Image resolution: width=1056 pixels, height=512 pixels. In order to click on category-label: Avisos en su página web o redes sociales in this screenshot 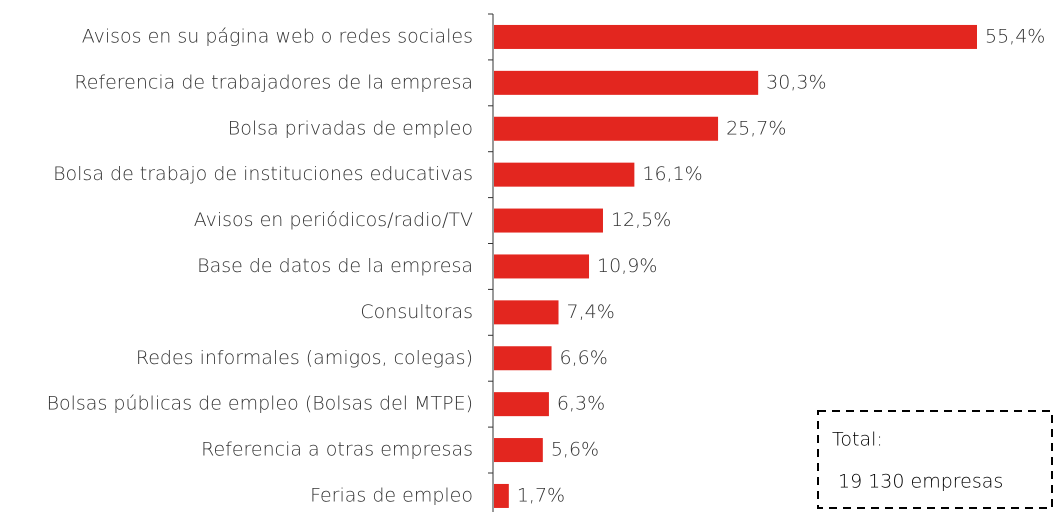, I will do `click(277, 36)`.